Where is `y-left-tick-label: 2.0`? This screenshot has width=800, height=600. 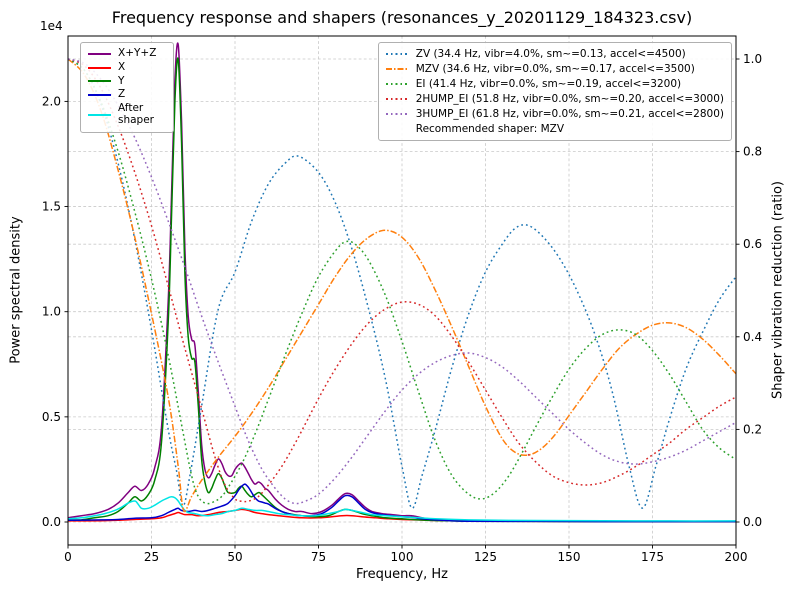
y-left-tick-label: 2.0 is located at coordinates (51, 101).